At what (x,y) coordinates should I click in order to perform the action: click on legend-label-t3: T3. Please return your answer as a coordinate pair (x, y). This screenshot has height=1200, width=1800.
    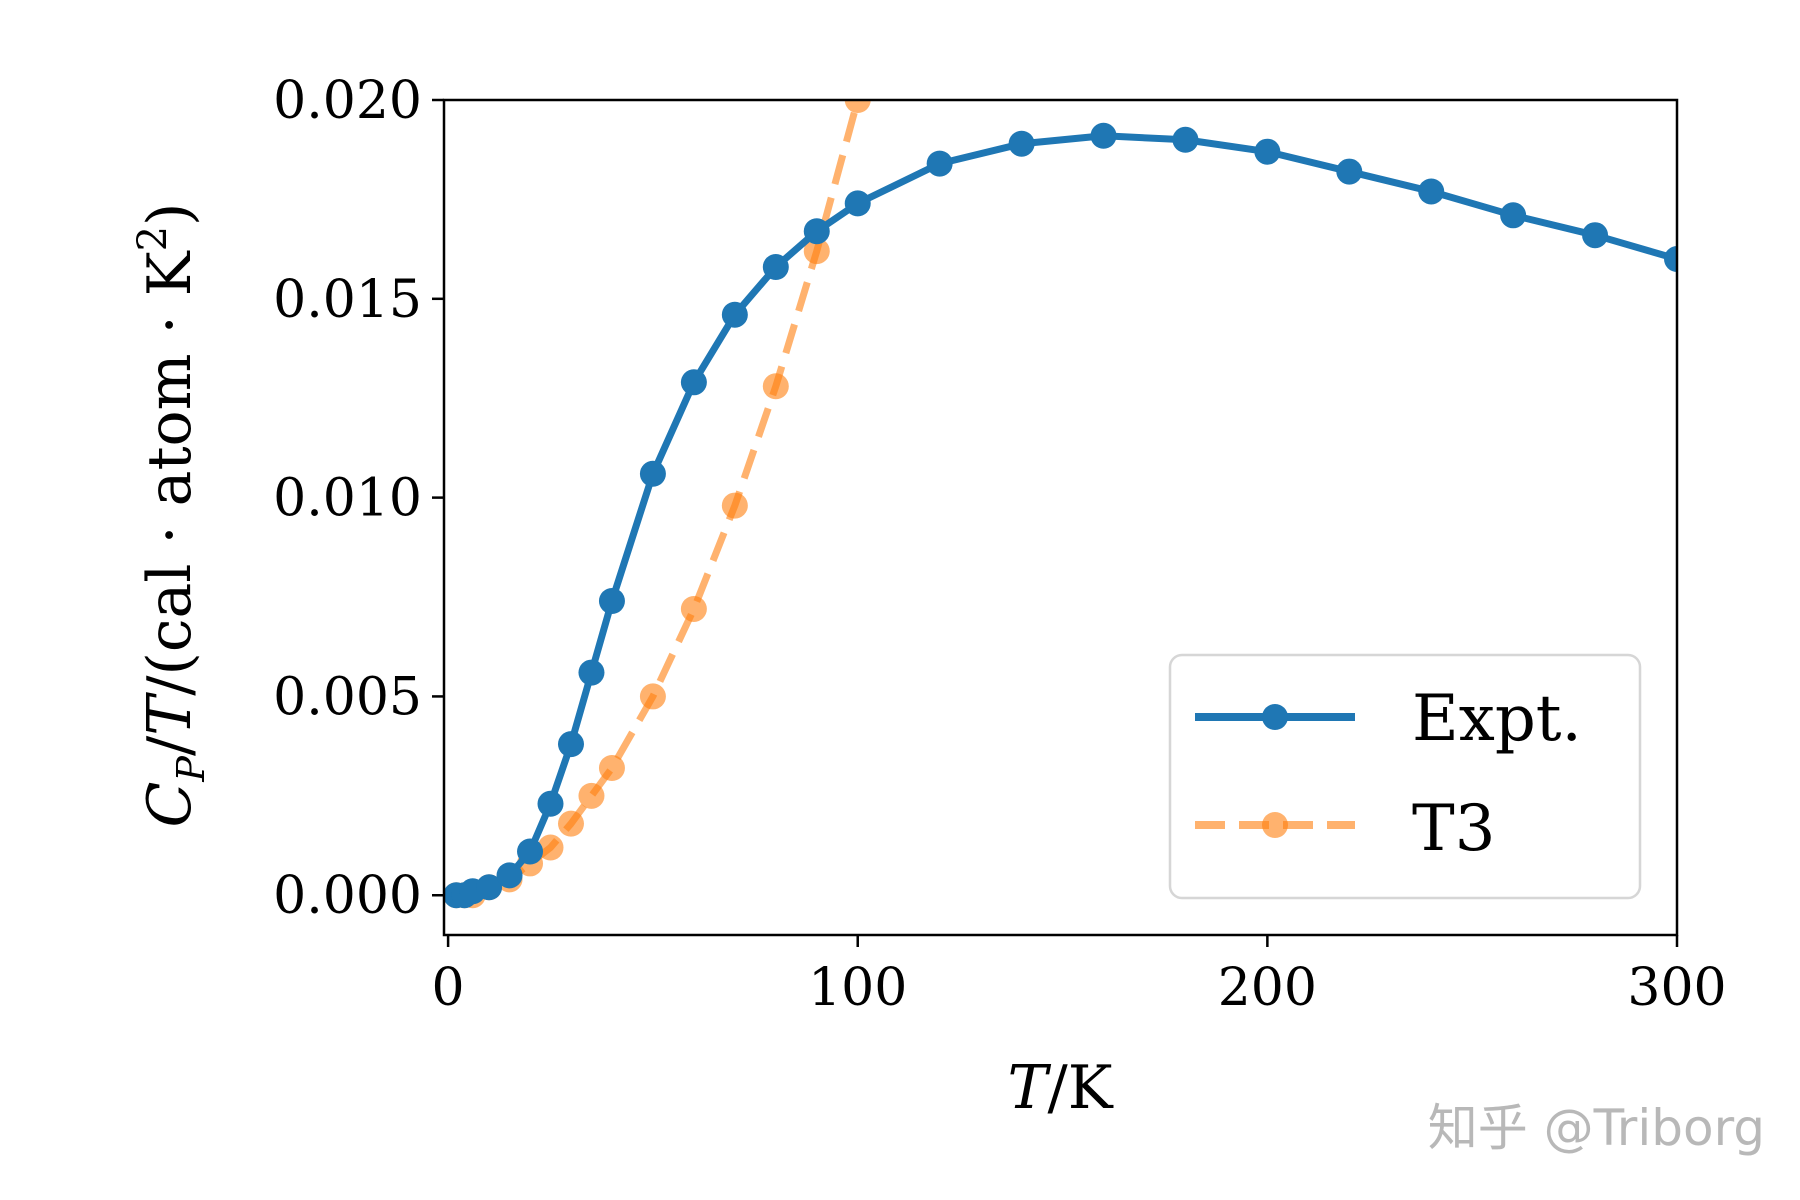
    Looking at the image, I should click on (1453, 829).